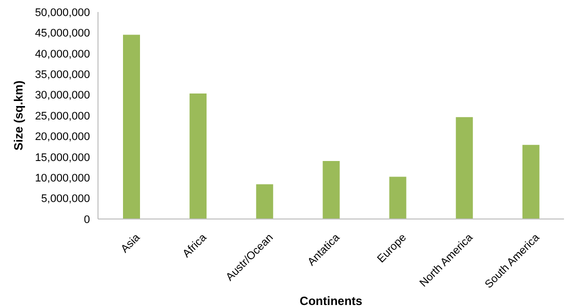 The image size is (576, 307). What do you see at coordinates (87, 220) in the screenshot?
I see `y-tick-label: 0` at bounding box center [87, 220].